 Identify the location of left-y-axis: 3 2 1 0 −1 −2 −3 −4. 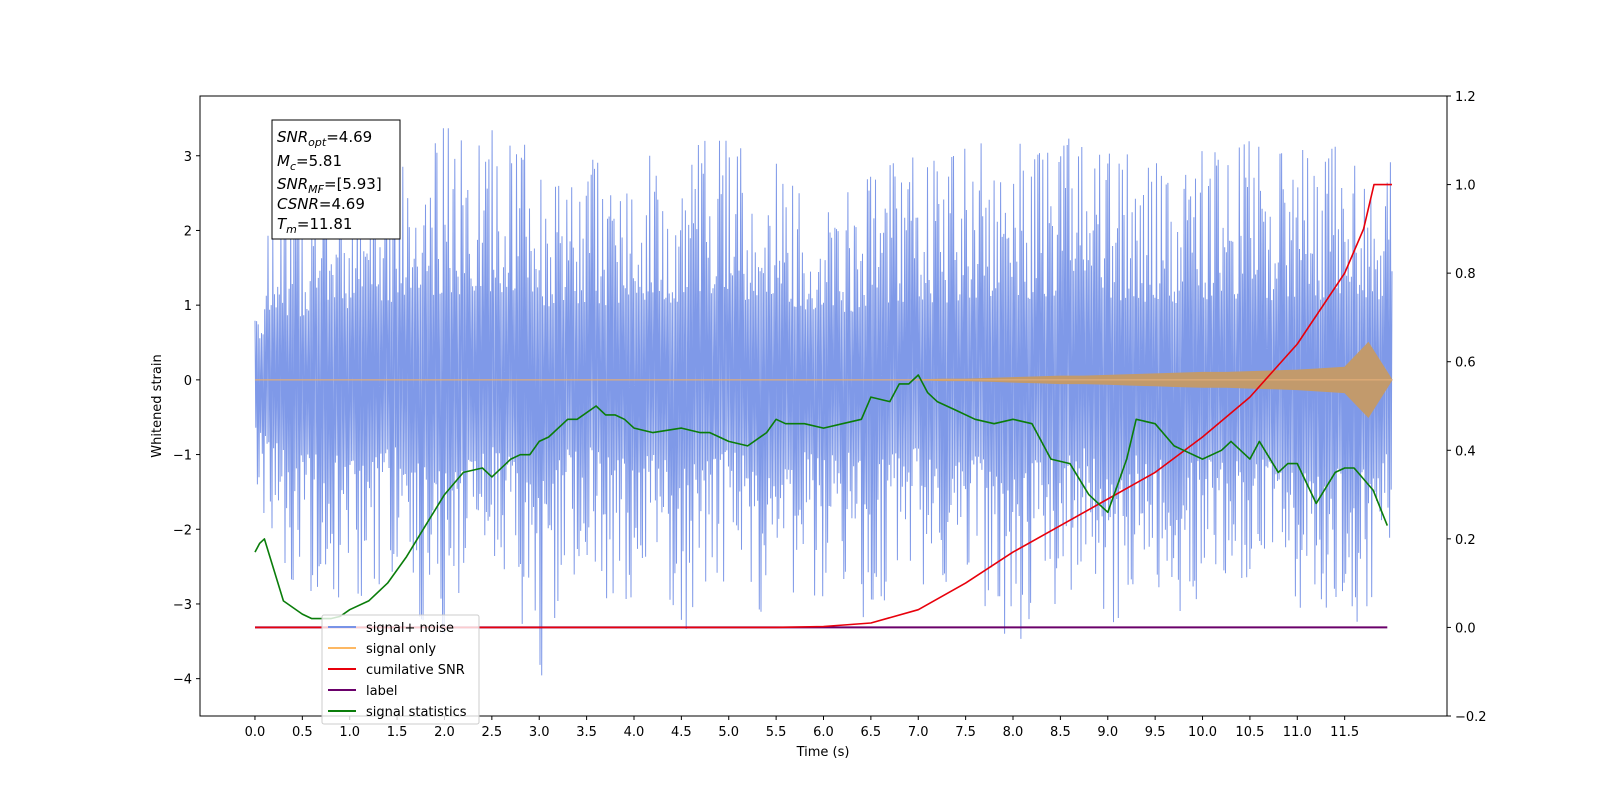
(186, 419).